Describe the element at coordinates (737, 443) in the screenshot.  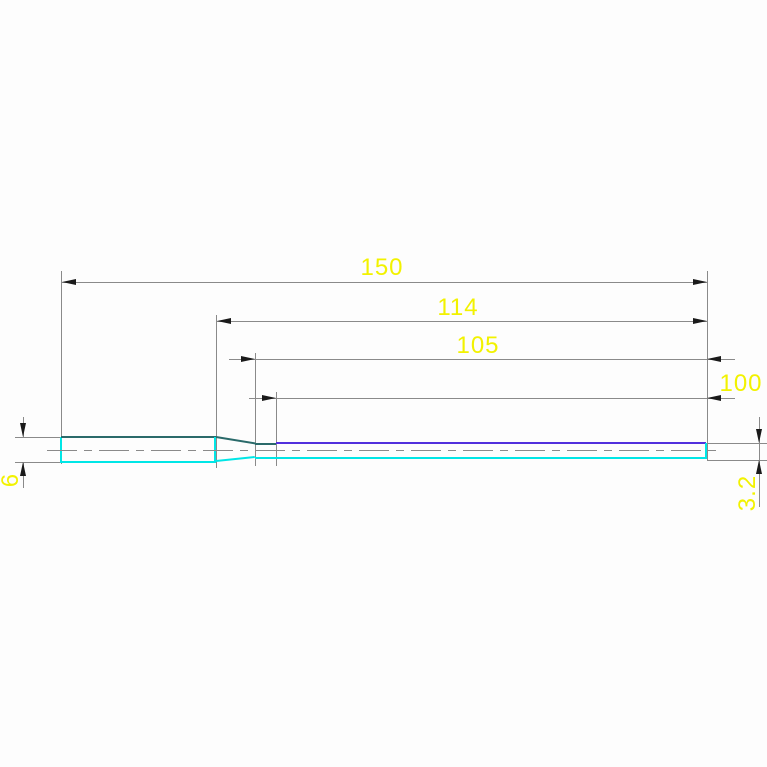
I see `extension-line-3-2-top` at that location.